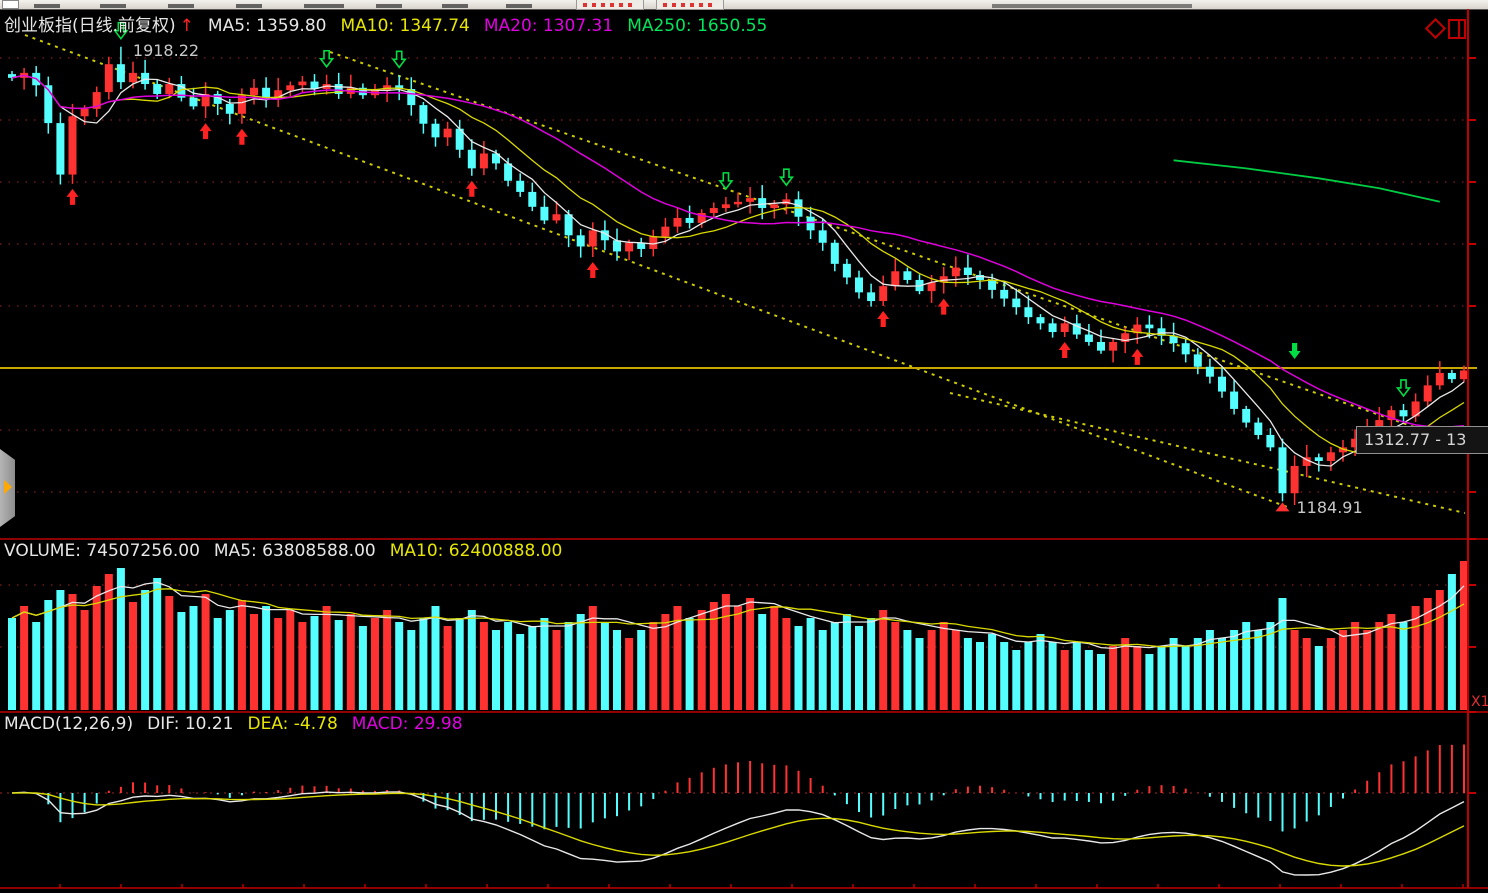 Image resolution: width=1488 pixels, height=893 pixels. What do you see at coordinates (407, 724) in the screenshot?
I see `macd-value: MACD: 29.98` at bounding box center [407, 724].